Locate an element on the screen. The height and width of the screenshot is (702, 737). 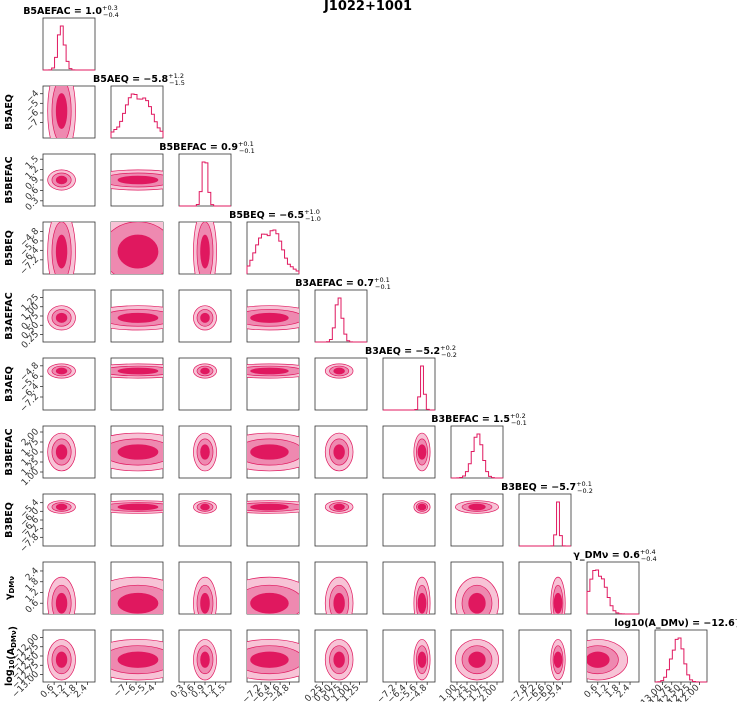
param-stat-title: B3BEQ = −5.7+0.1 −0.2 is located at coordinates (547, 487).